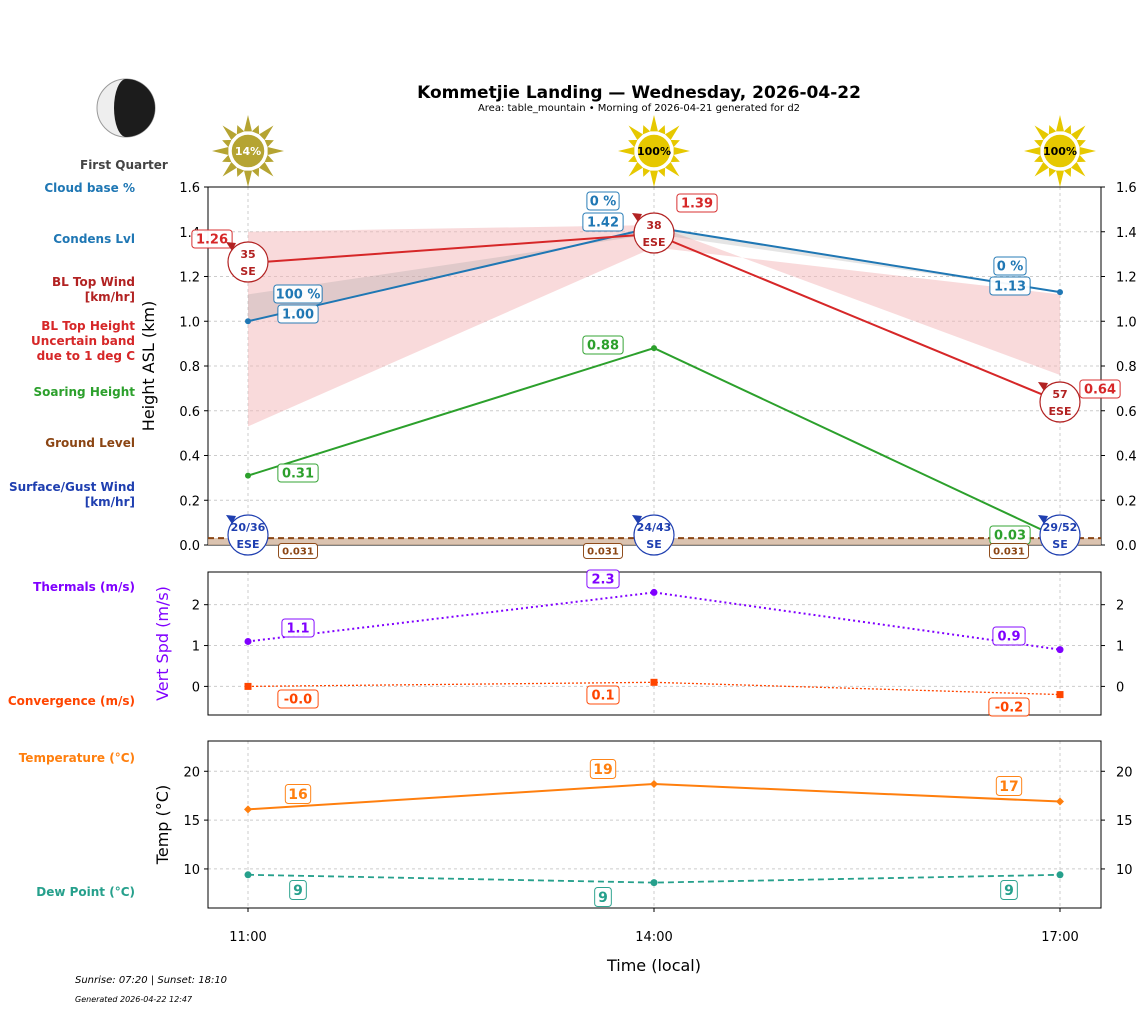 Image resolution: width=1147 pixels, height=1011 pixels. I want to click on y-tick-label-right: 1.4, so click(1126, 233).